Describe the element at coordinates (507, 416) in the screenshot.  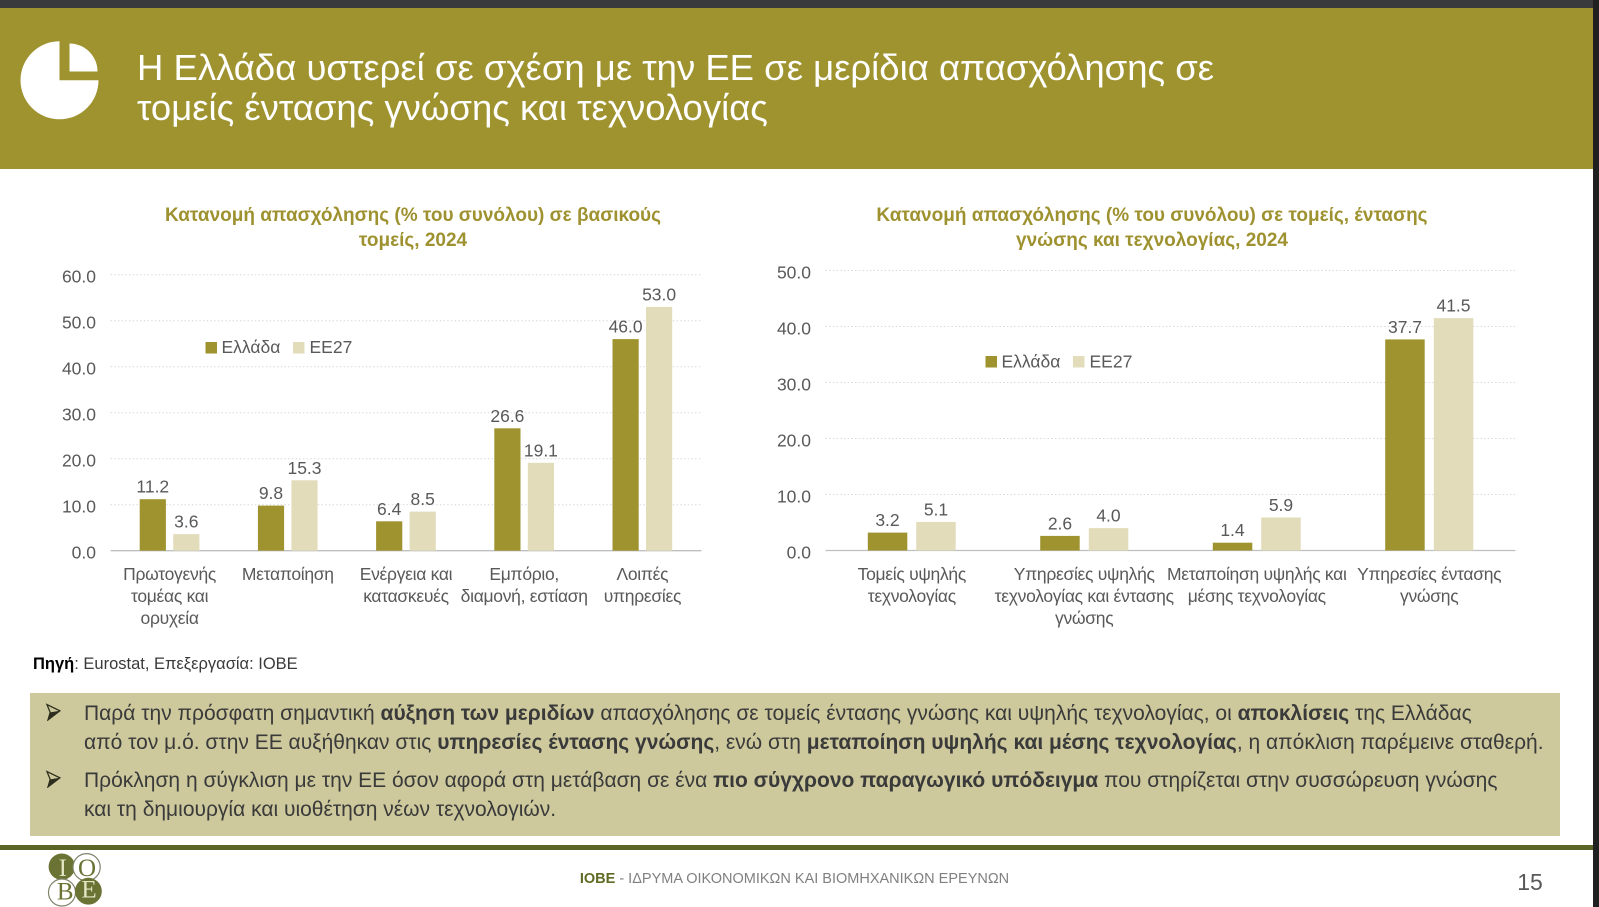
I see `svg-text: 26.6` at that location.